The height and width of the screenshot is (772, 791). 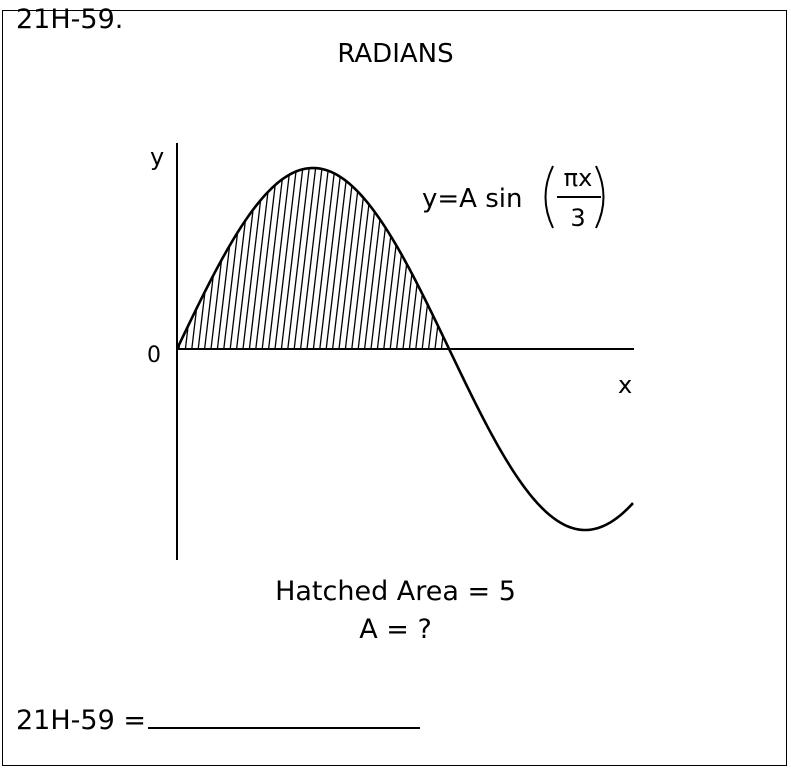 What do you see at coordinates (81, 720) in the screenshot?
I see `answer-label: 21H-59 =` at bounding box center [81, 720].